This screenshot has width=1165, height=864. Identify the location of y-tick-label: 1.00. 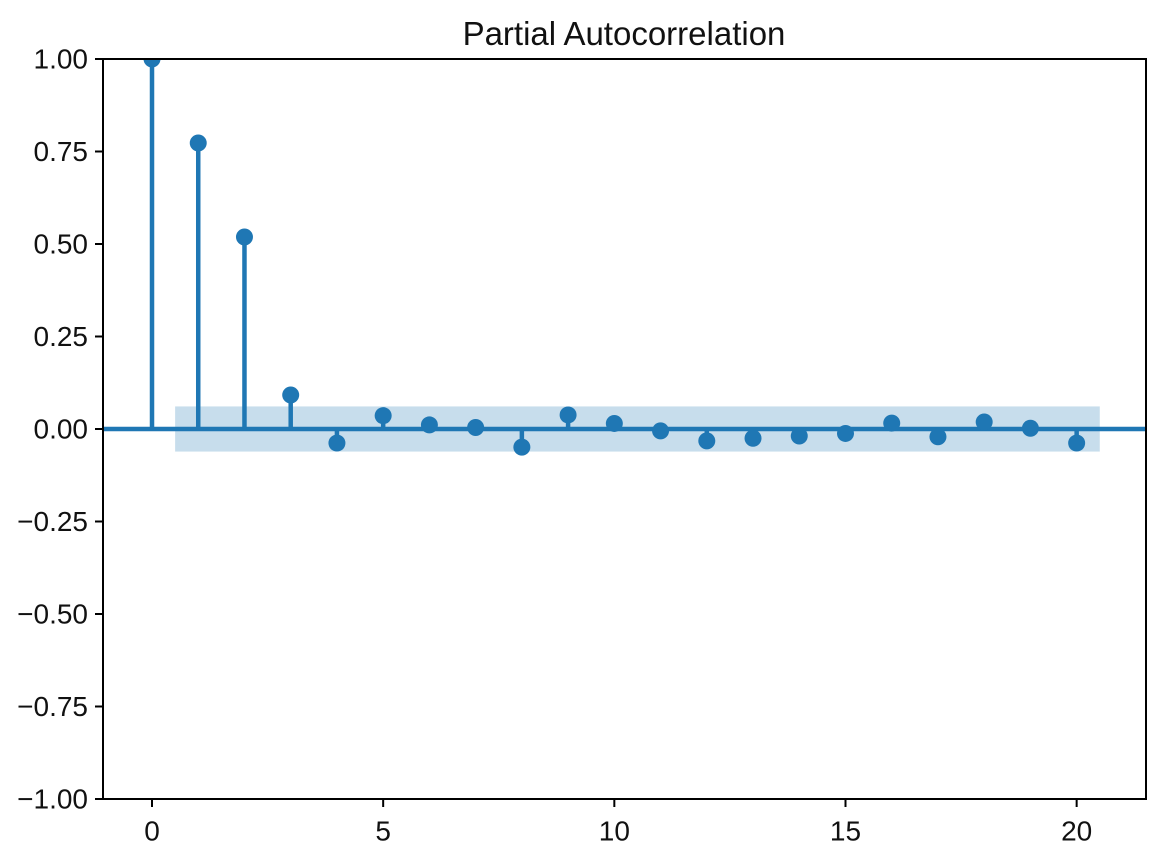
(61, 59).